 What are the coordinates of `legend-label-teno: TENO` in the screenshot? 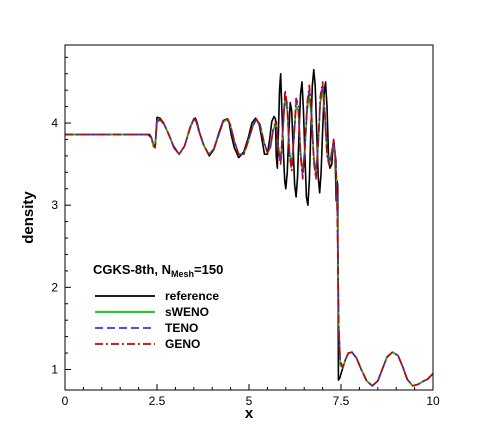 It's located at (181, 328).